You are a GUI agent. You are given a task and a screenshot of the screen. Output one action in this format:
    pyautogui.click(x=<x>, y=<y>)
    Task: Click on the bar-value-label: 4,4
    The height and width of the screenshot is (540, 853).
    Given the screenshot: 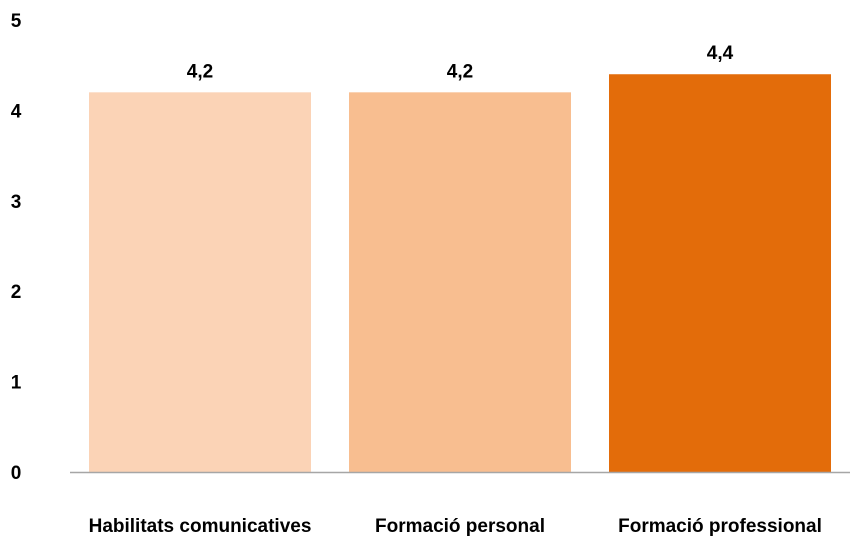 What is the action you would take?
    pyautogui.click(x=720, y=53)
    